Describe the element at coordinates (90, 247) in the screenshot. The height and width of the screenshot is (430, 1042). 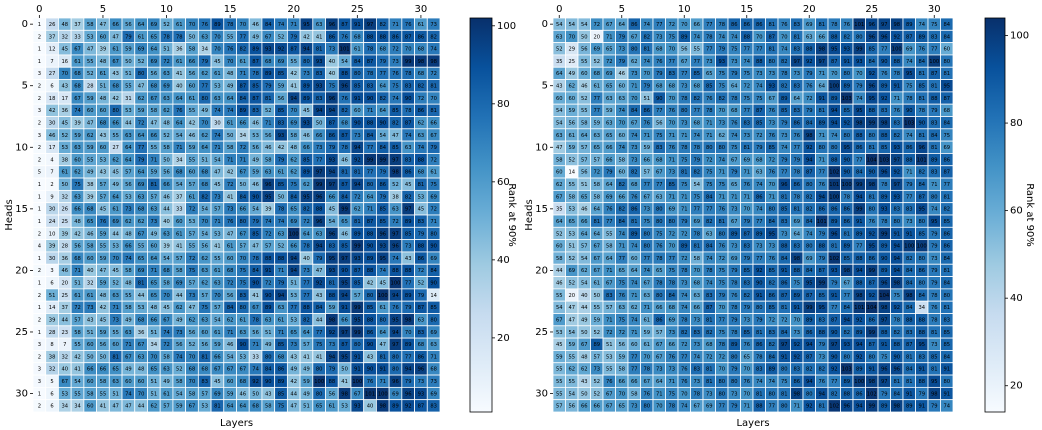
I see `cell-label: 58` at that location.